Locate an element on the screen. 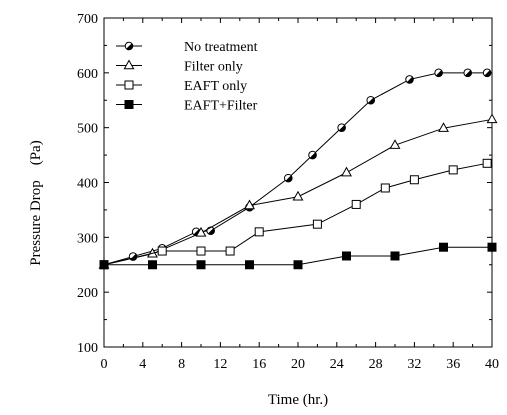 The height and width of the screenshot is (415, 507). x-axis-label: Time (hr.) is located at coordinates (298, 400).